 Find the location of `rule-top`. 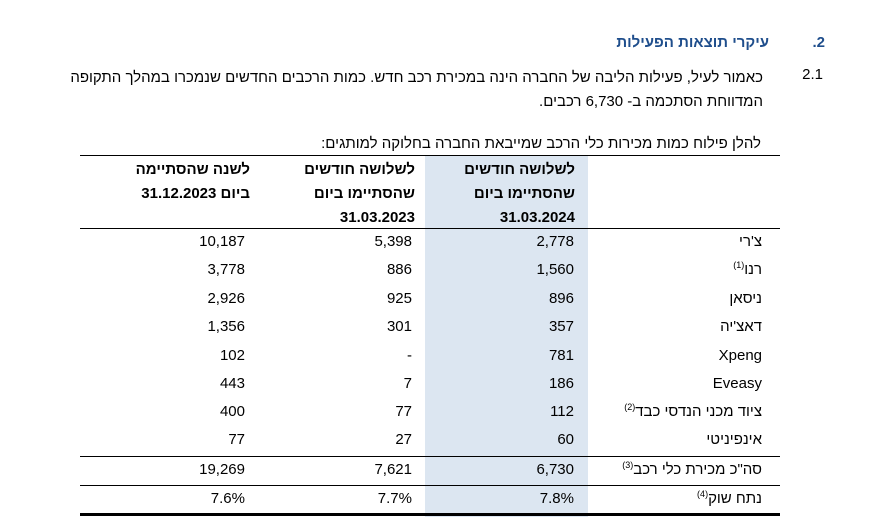

rule-top is located at coordinates (430, 155).